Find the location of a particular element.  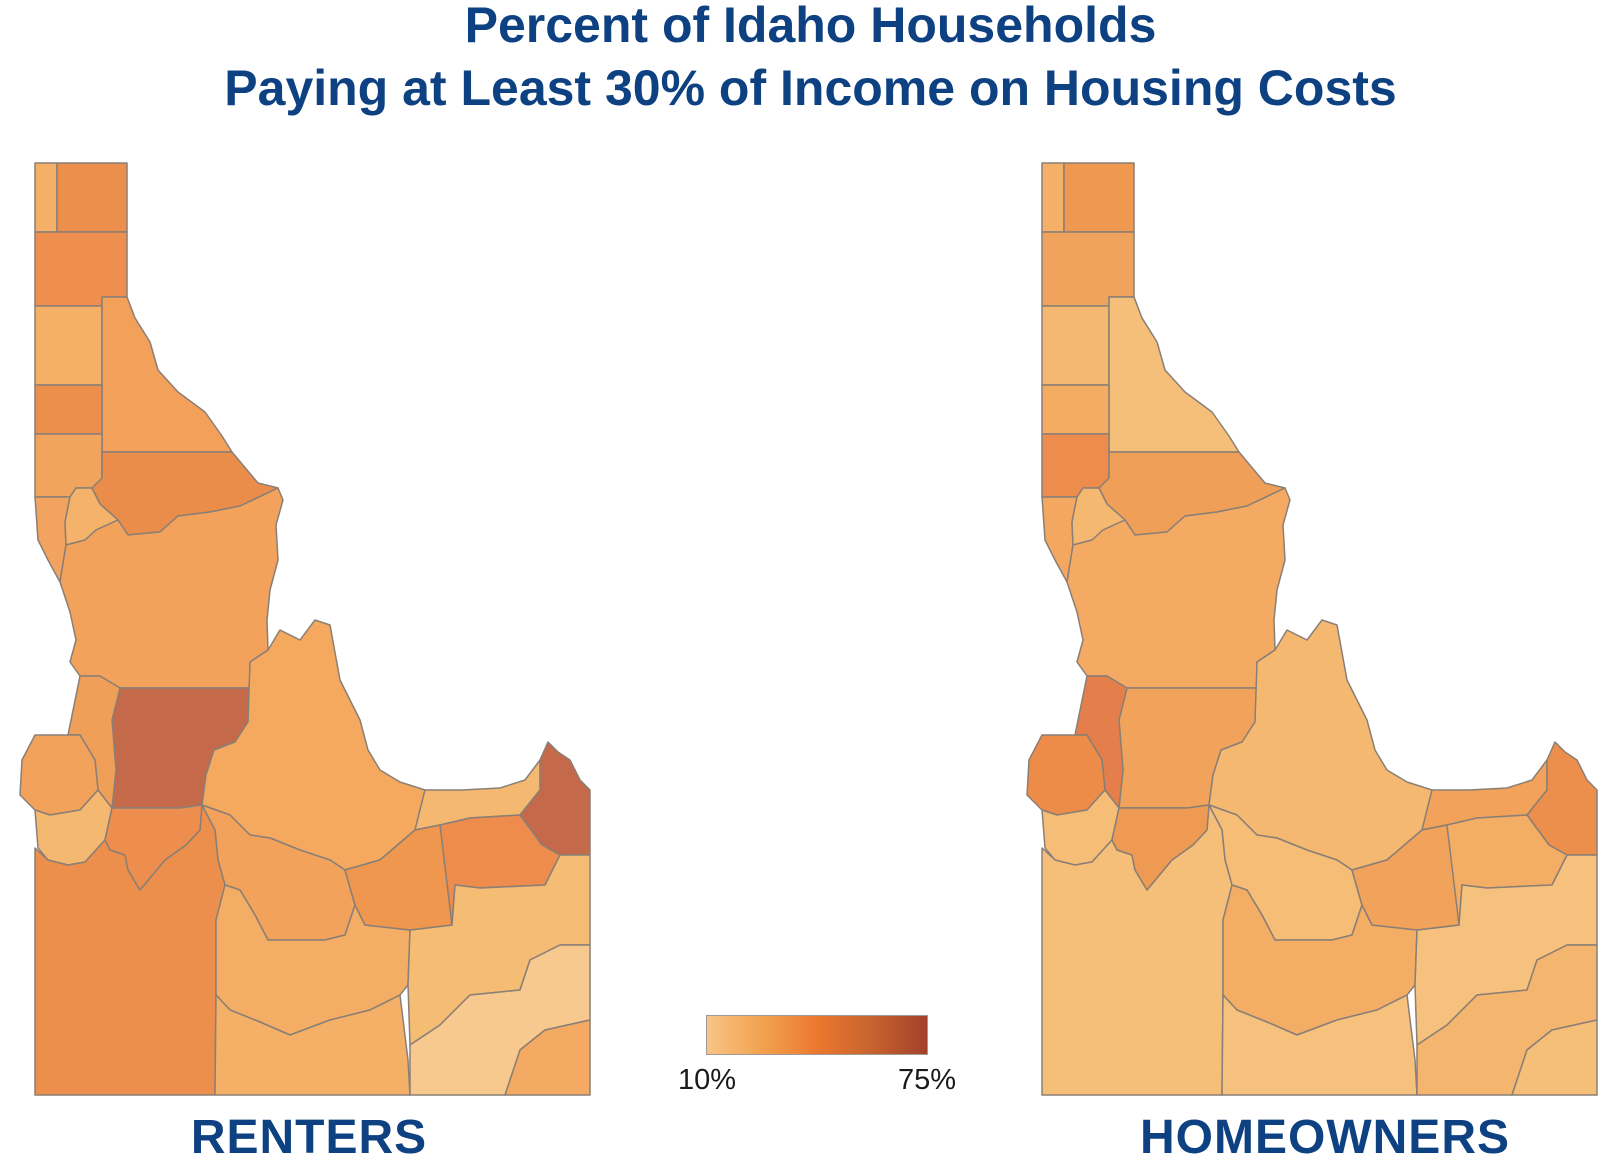

map-title-line-1: Percent of Idaho Households is located at coordinates (810, 26).